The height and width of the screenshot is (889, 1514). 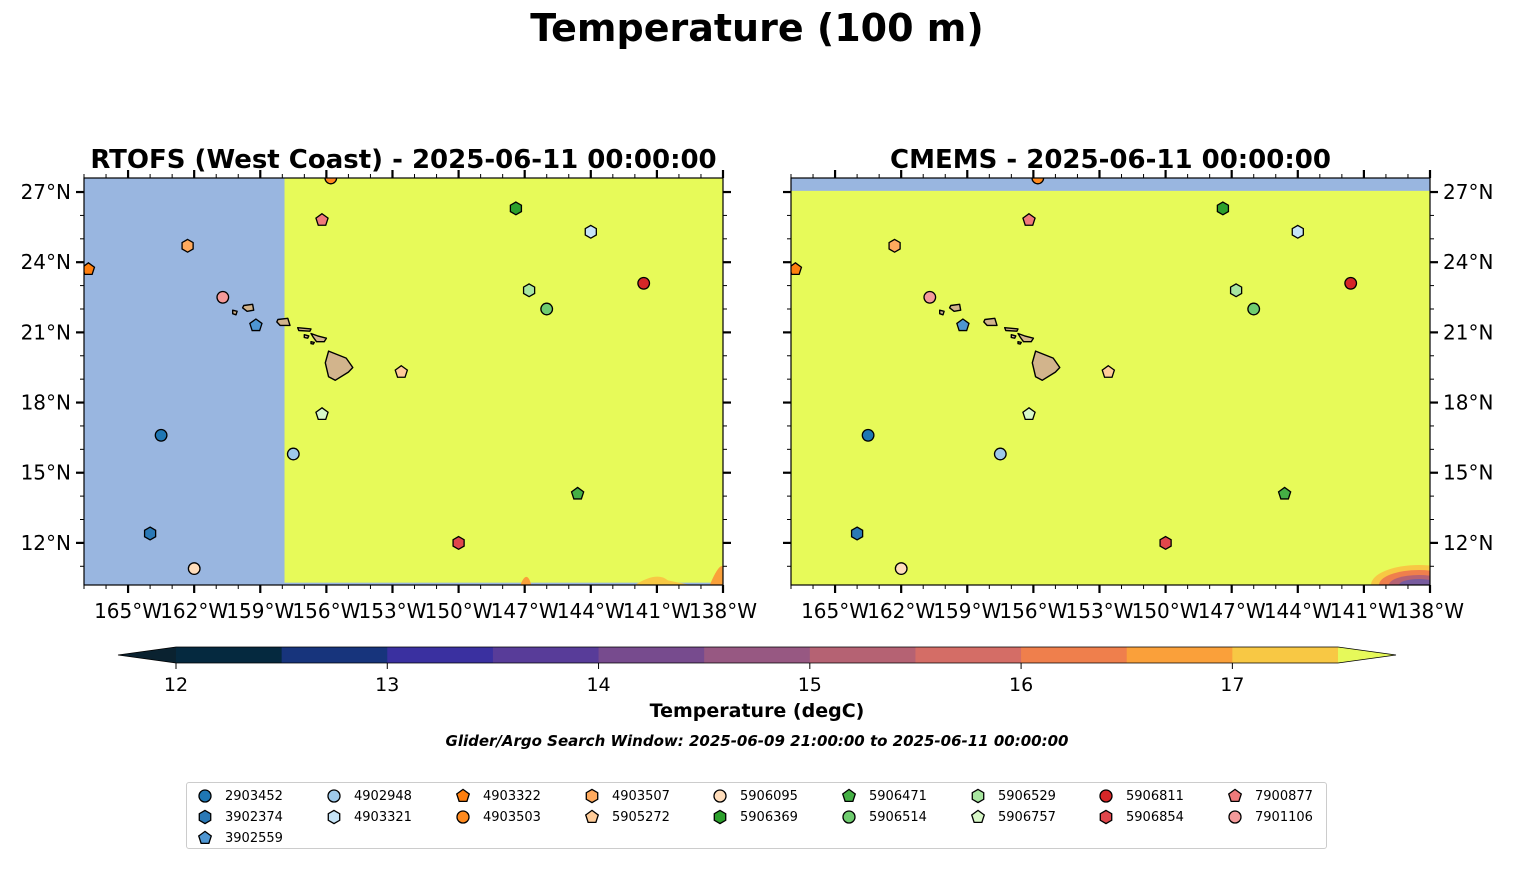 I want to click on colorbar-tick-label: 17, so click(x=1232, y=685).